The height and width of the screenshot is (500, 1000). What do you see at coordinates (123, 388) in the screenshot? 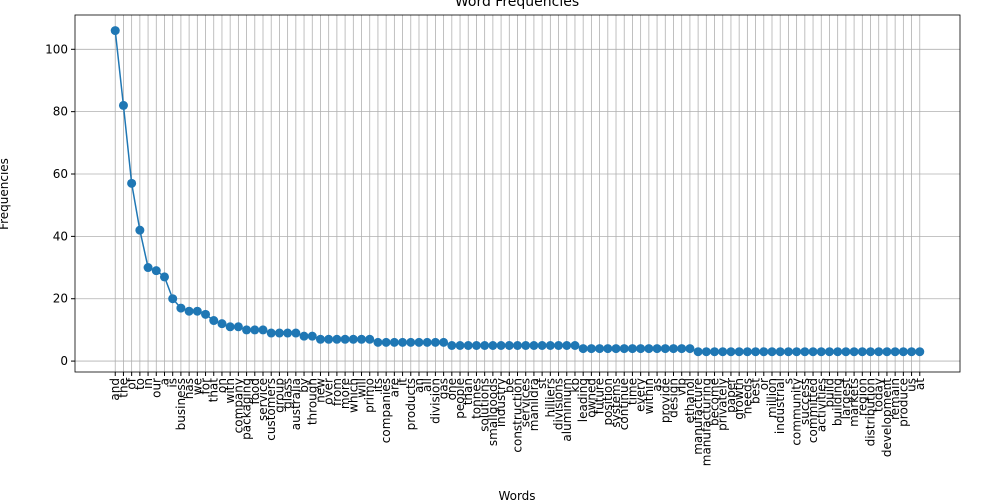
I see `x-tick-label: the` at bounding box center [123, 388].